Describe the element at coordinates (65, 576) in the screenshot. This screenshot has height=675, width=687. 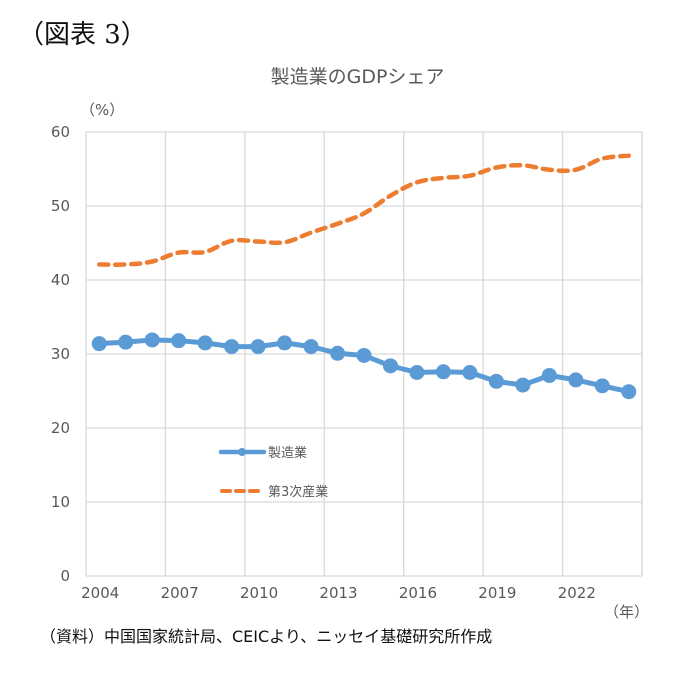
I see `y-tick-label: 0` at that location.